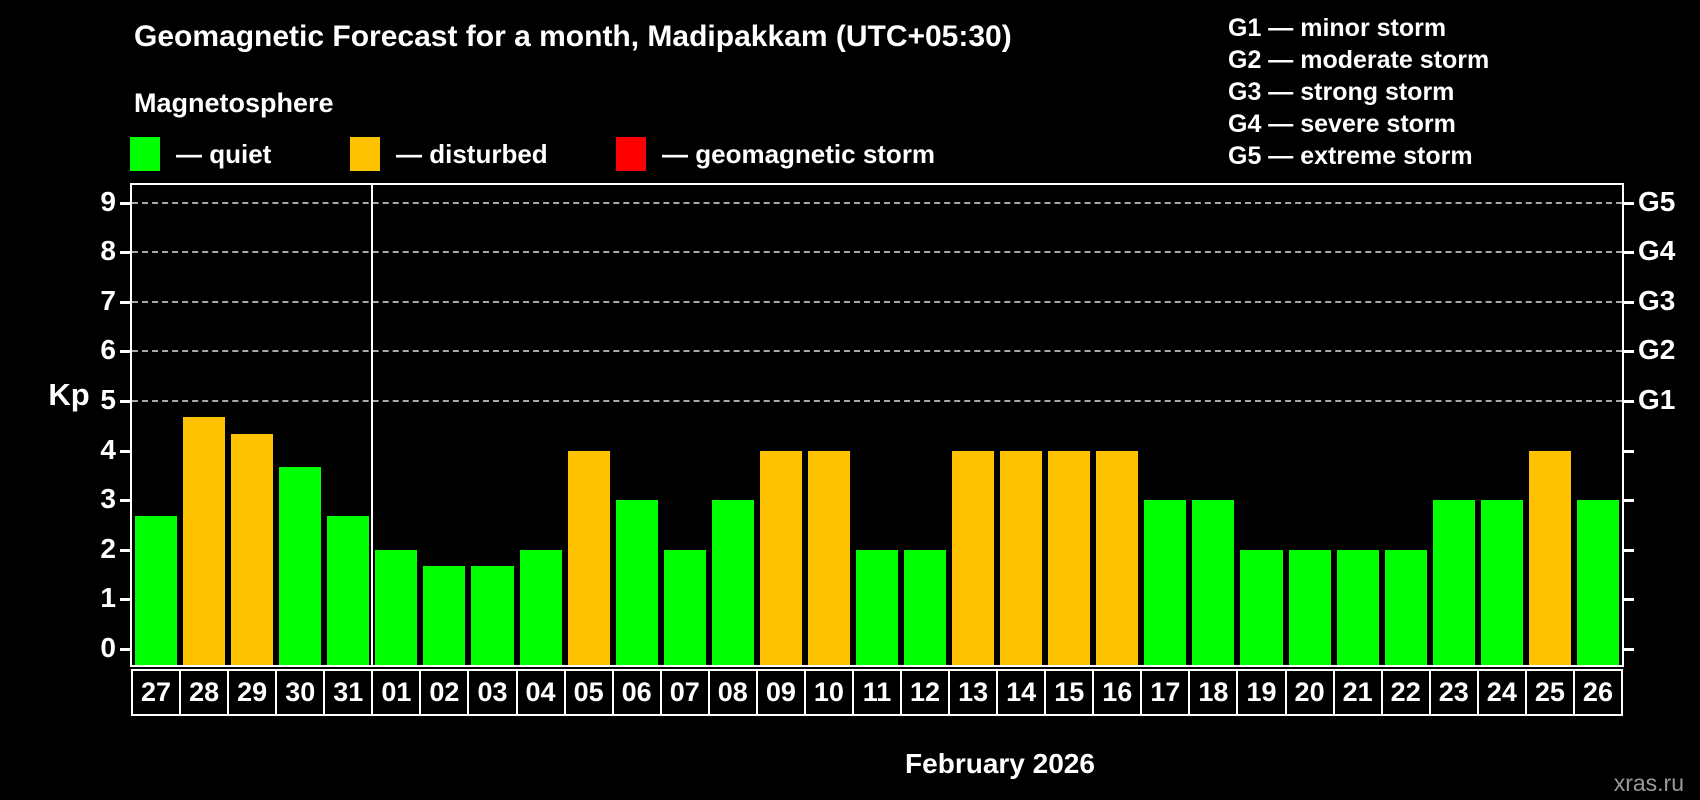 The width and height of the screenshot is (1700, 800). Describe the element at coordinates (636, 692) in the screenshot. I see `day-label-box: 06` at that location.